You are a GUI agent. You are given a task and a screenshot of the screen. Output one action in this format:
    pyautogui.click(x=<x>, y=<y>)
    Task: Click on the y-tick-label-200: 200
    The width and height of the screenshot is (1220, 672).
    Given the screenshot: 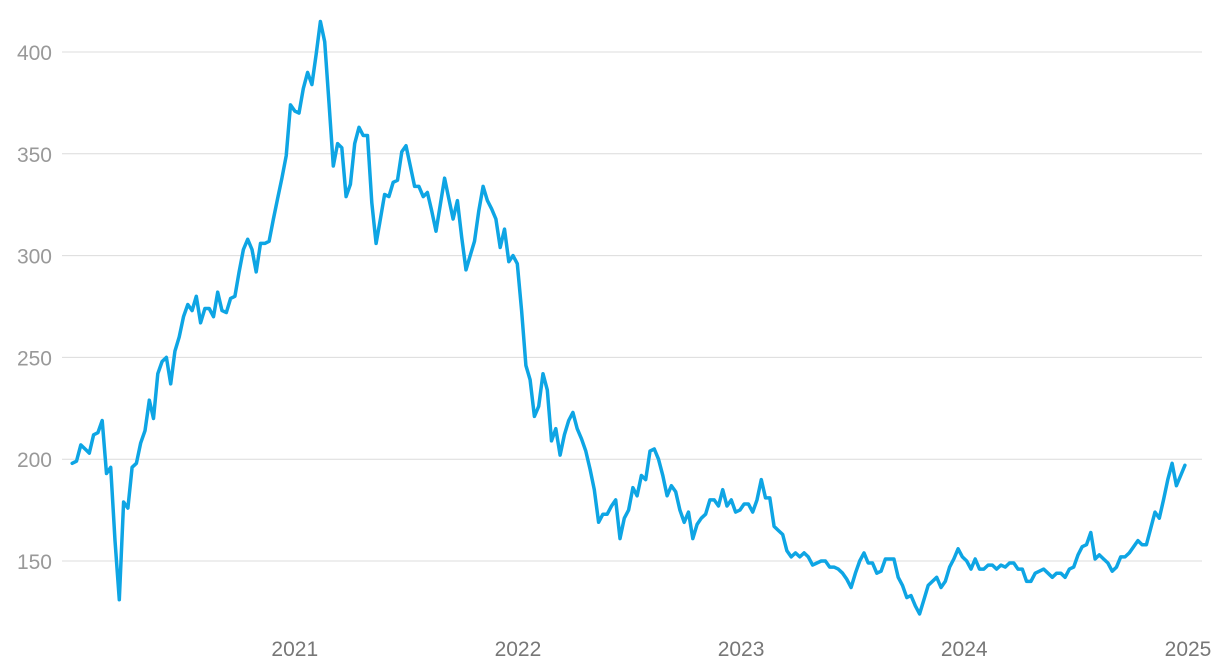 What is the action you would take?
    pyautogui.click(x=34, y=460)
    